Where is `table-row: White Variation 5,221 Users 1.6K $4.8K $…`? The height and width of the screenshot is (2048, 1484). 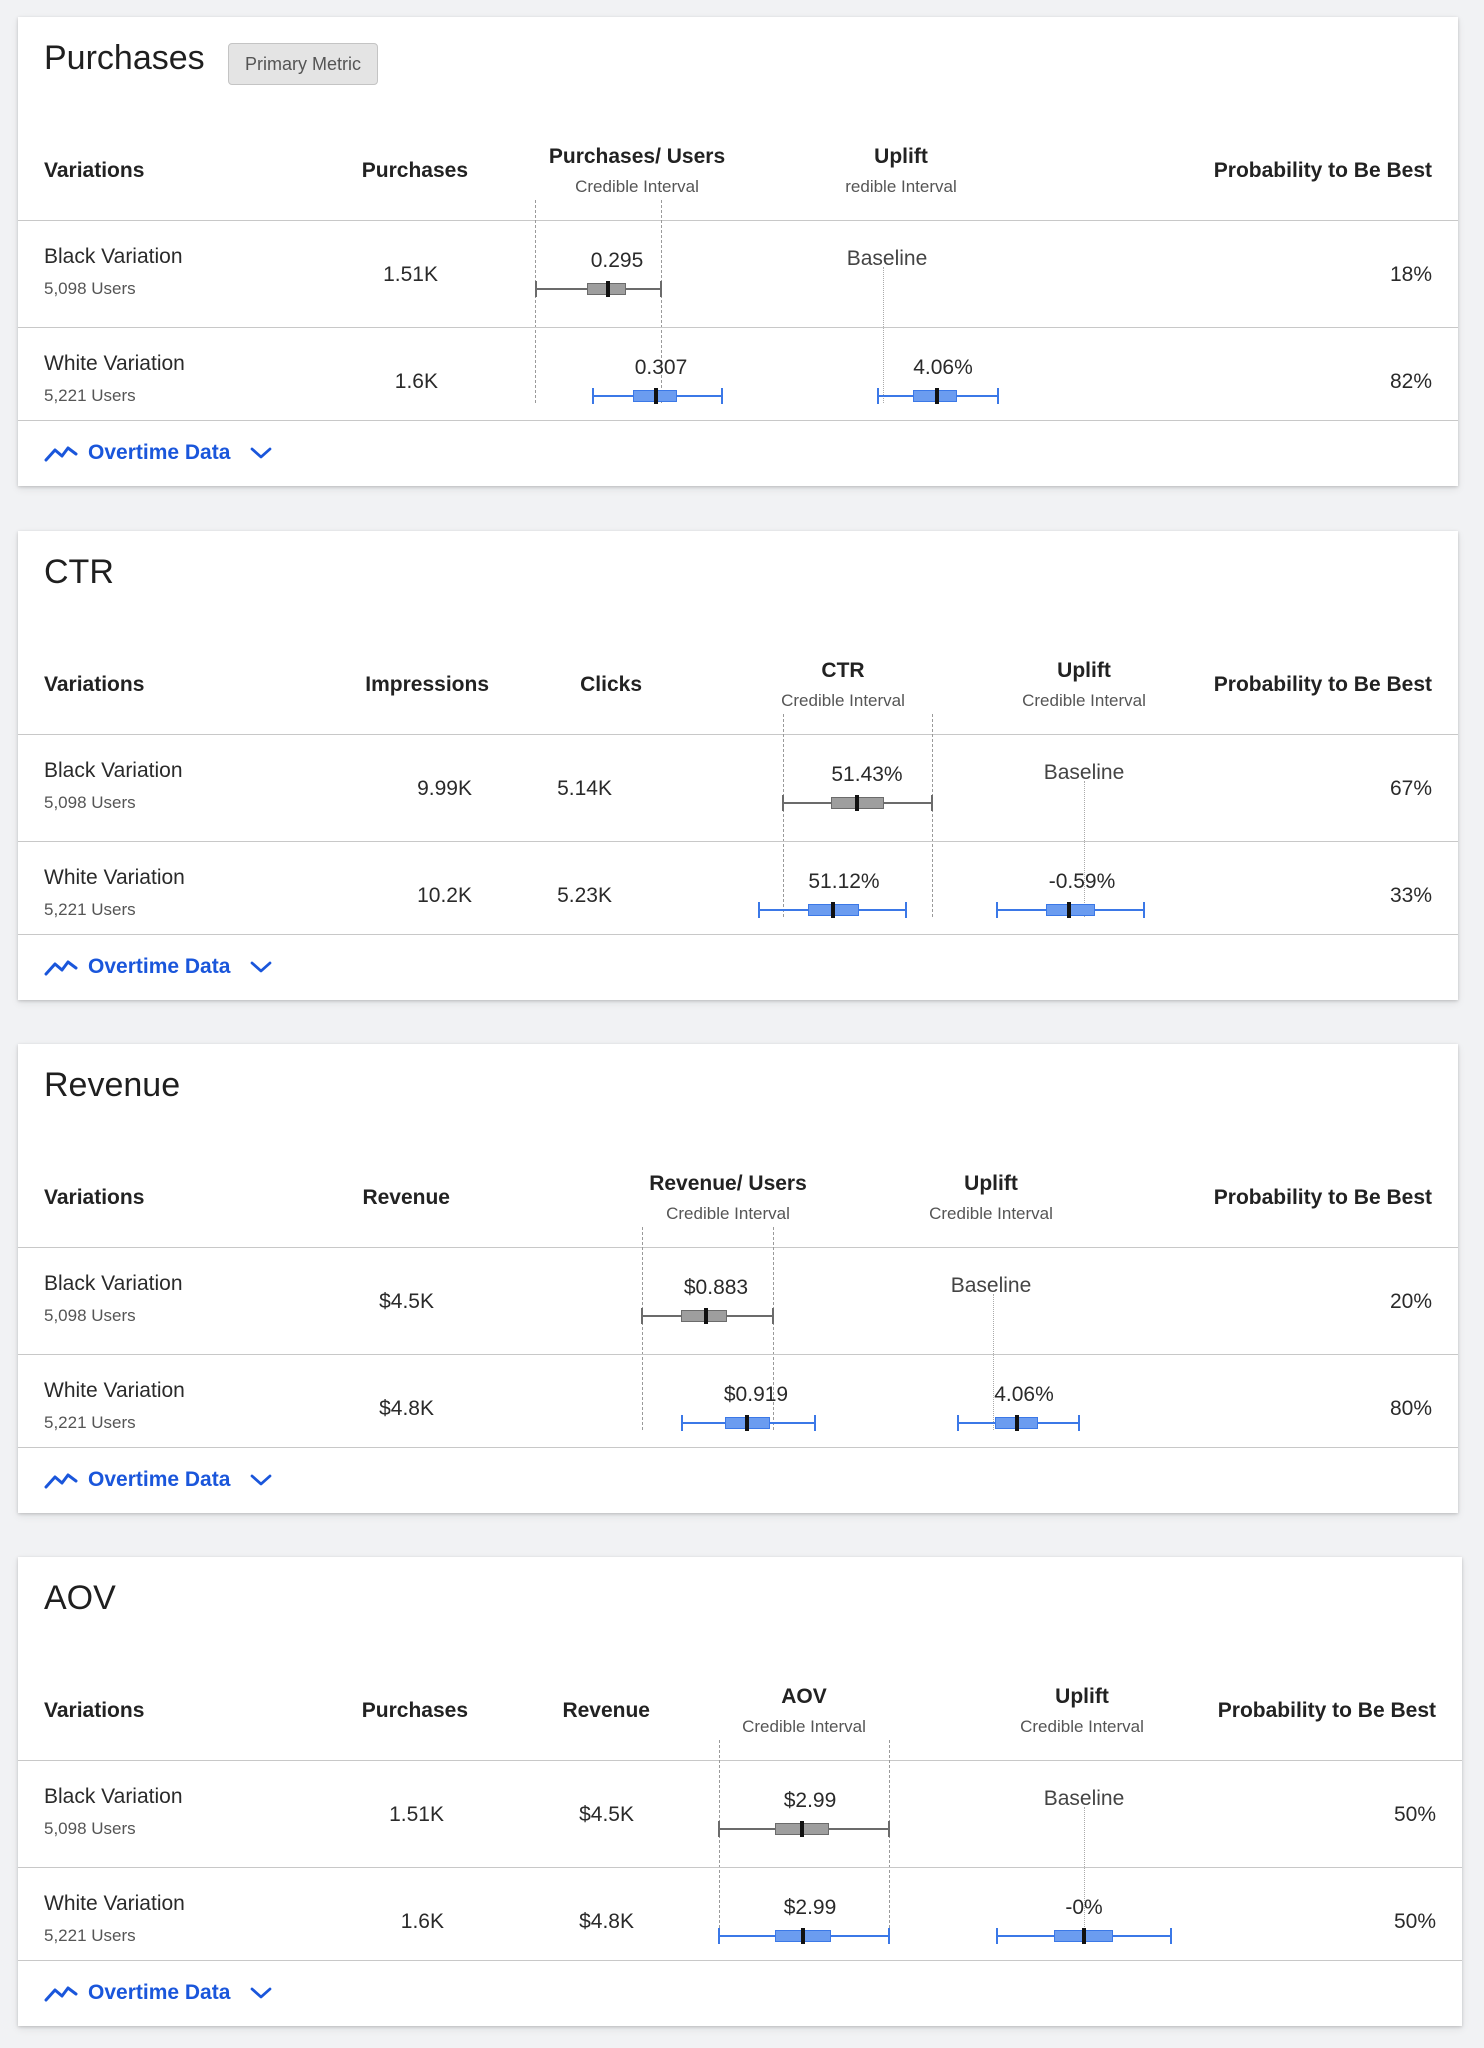 table-row: White Variation 5,221 Users 1.6K $4.8K $… is located at coordinates (740, 1921).